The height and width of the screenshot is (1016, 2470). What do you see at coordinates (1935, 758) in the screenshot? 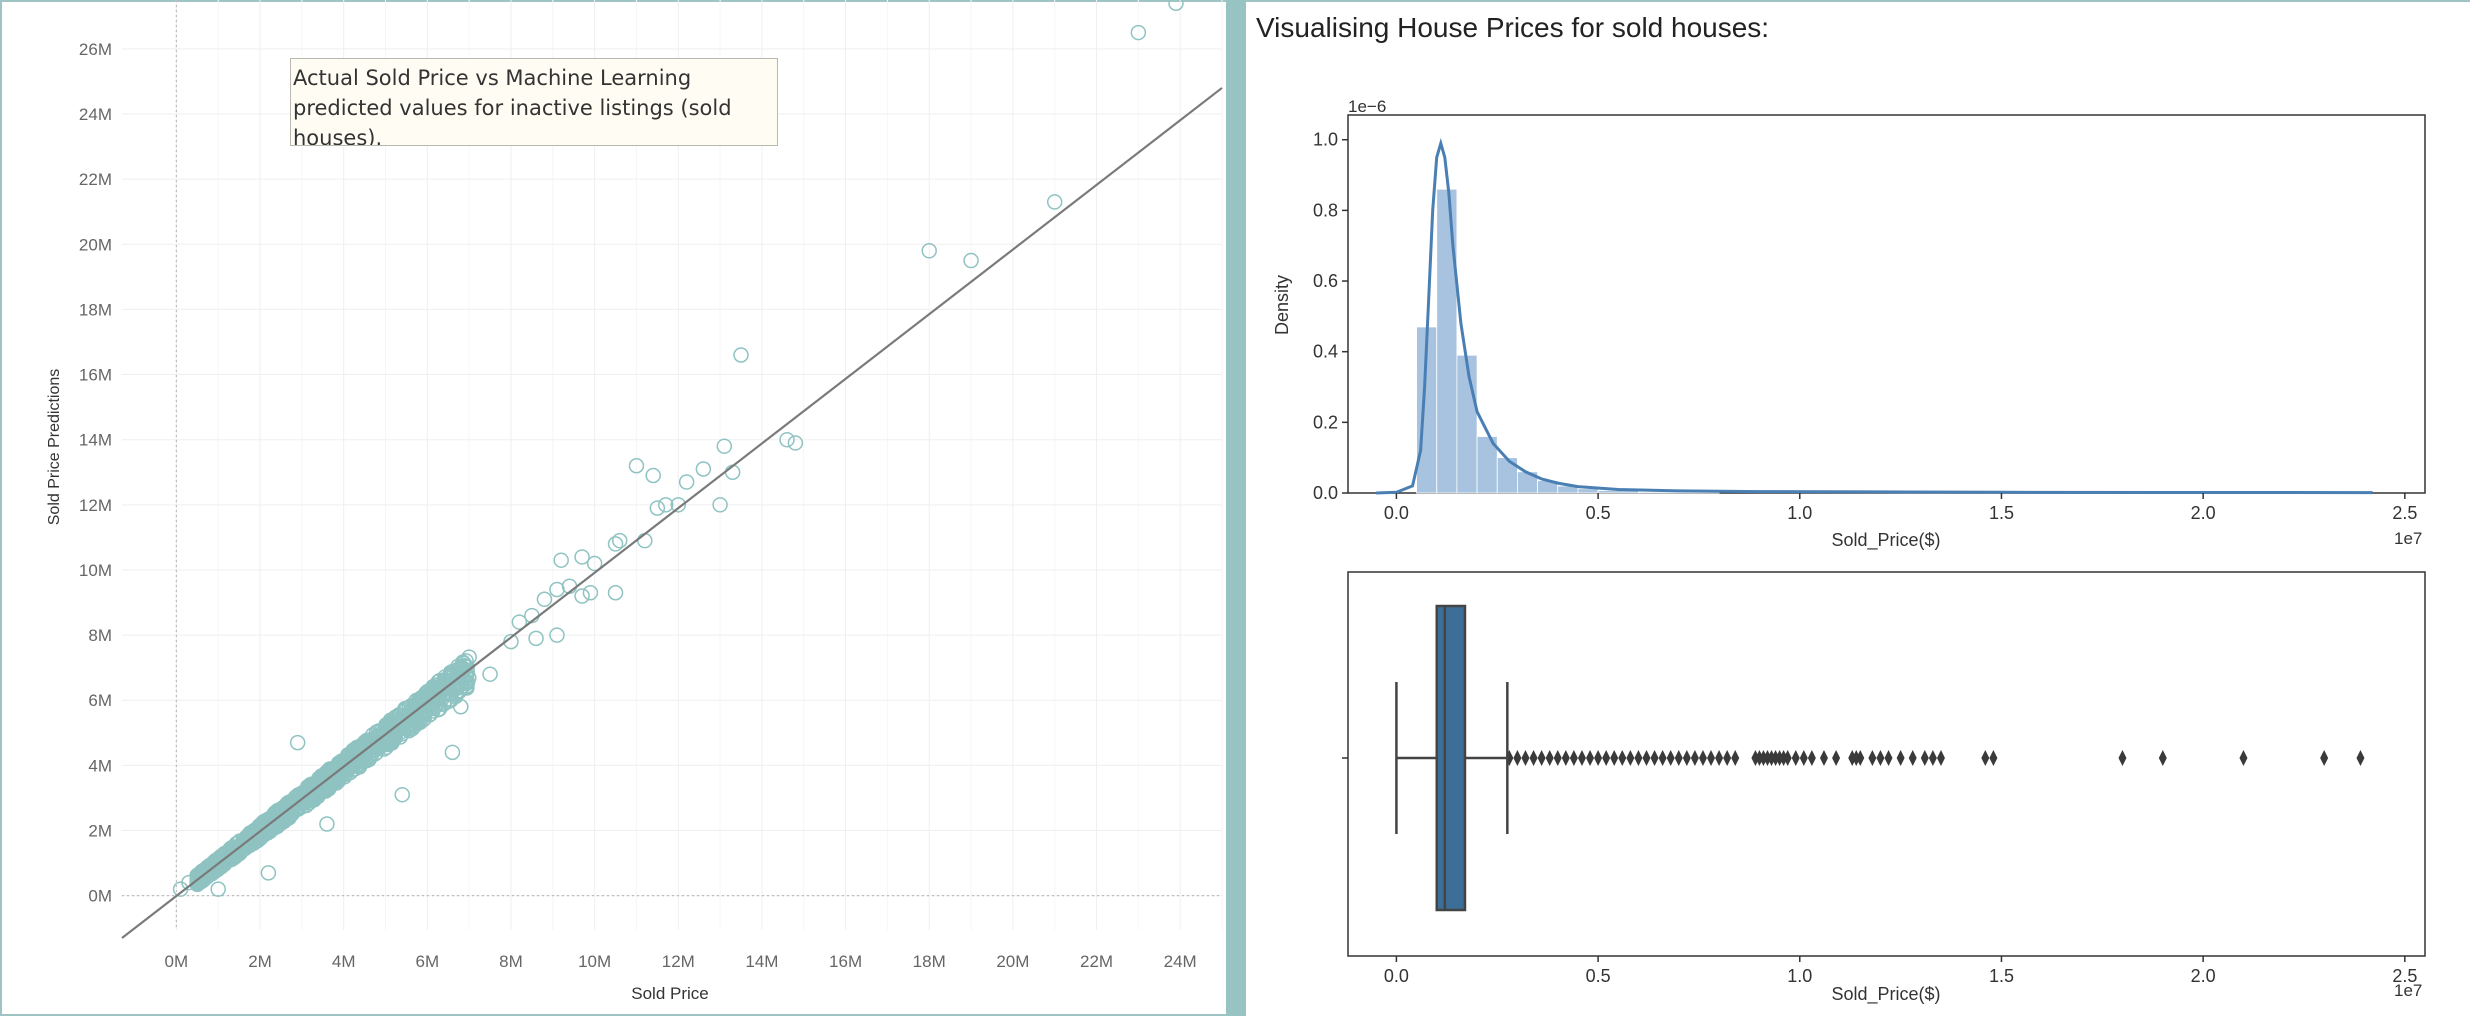
I see `boxplot-outliers` at bounding box center [1935, 758].